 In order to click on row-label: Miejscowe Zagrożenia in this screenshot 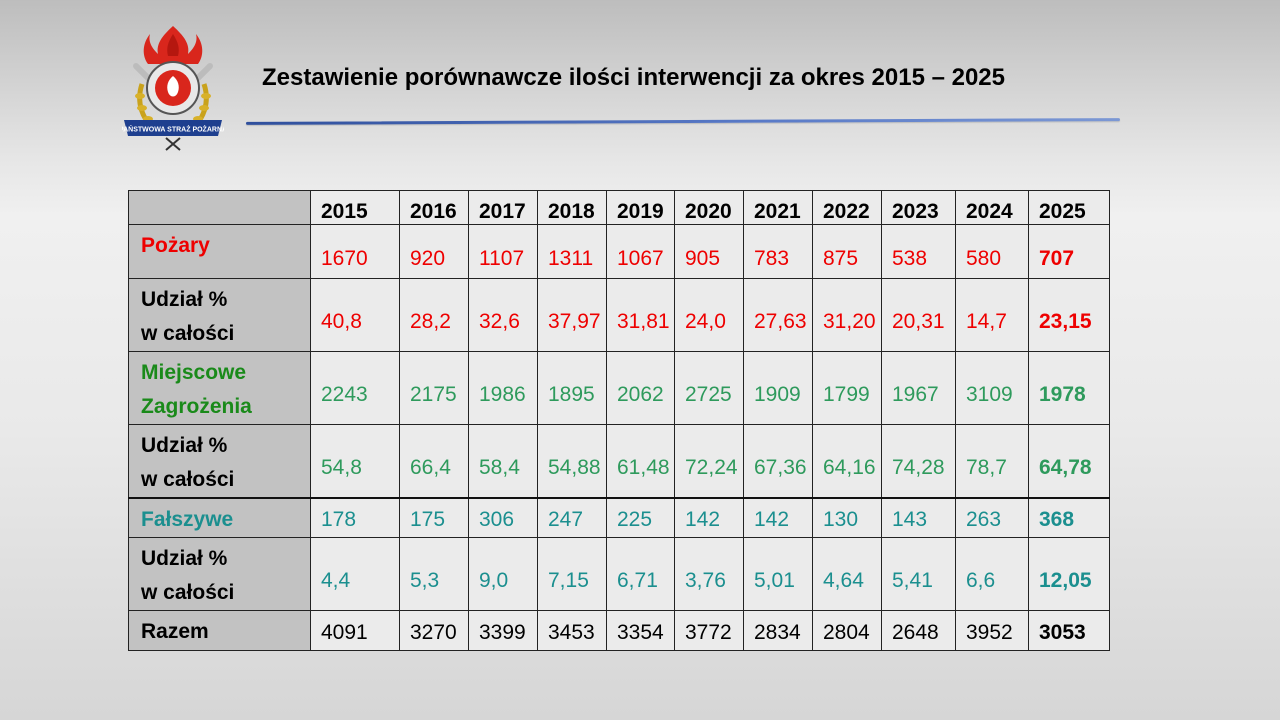, I will do `click(219, 388)`.